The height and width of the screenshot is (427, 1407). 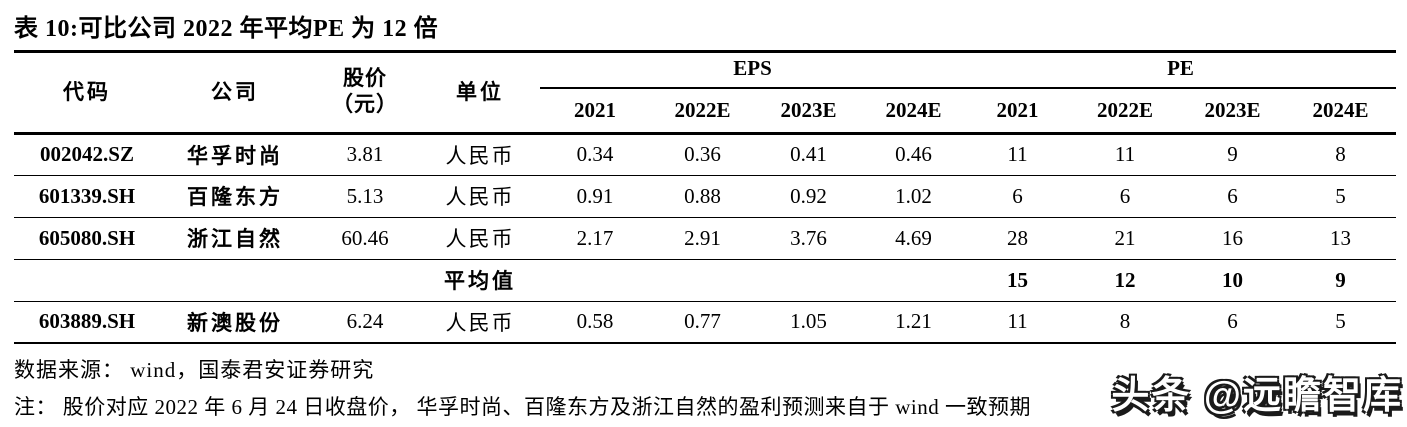 I want to click on col-header-company: 公司, so click(x=235, y=91).